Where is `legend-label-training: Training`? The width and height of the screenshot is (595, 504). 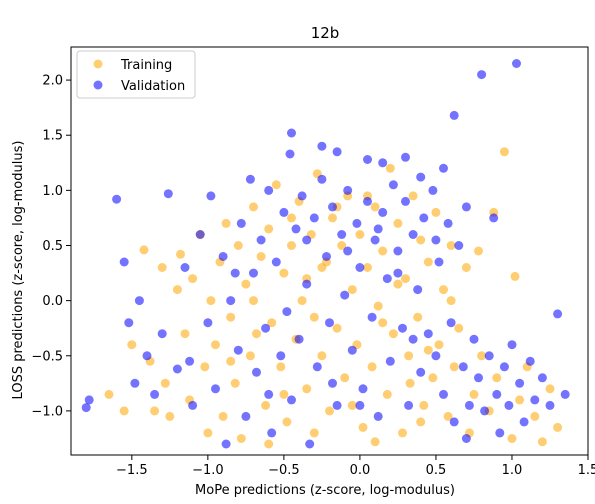
legend-label-training: Training is located at coordinates (146, 65).